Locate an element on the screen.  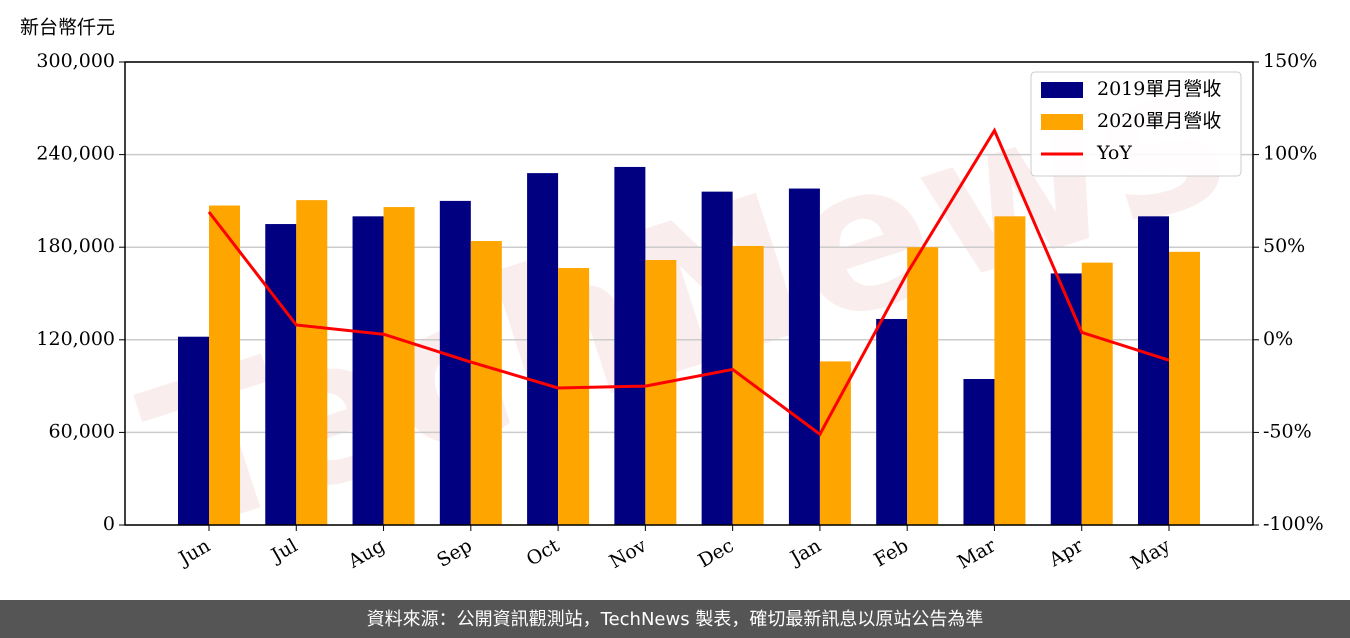
x-tick-label: Apr is located at coordinates (1066, 552).